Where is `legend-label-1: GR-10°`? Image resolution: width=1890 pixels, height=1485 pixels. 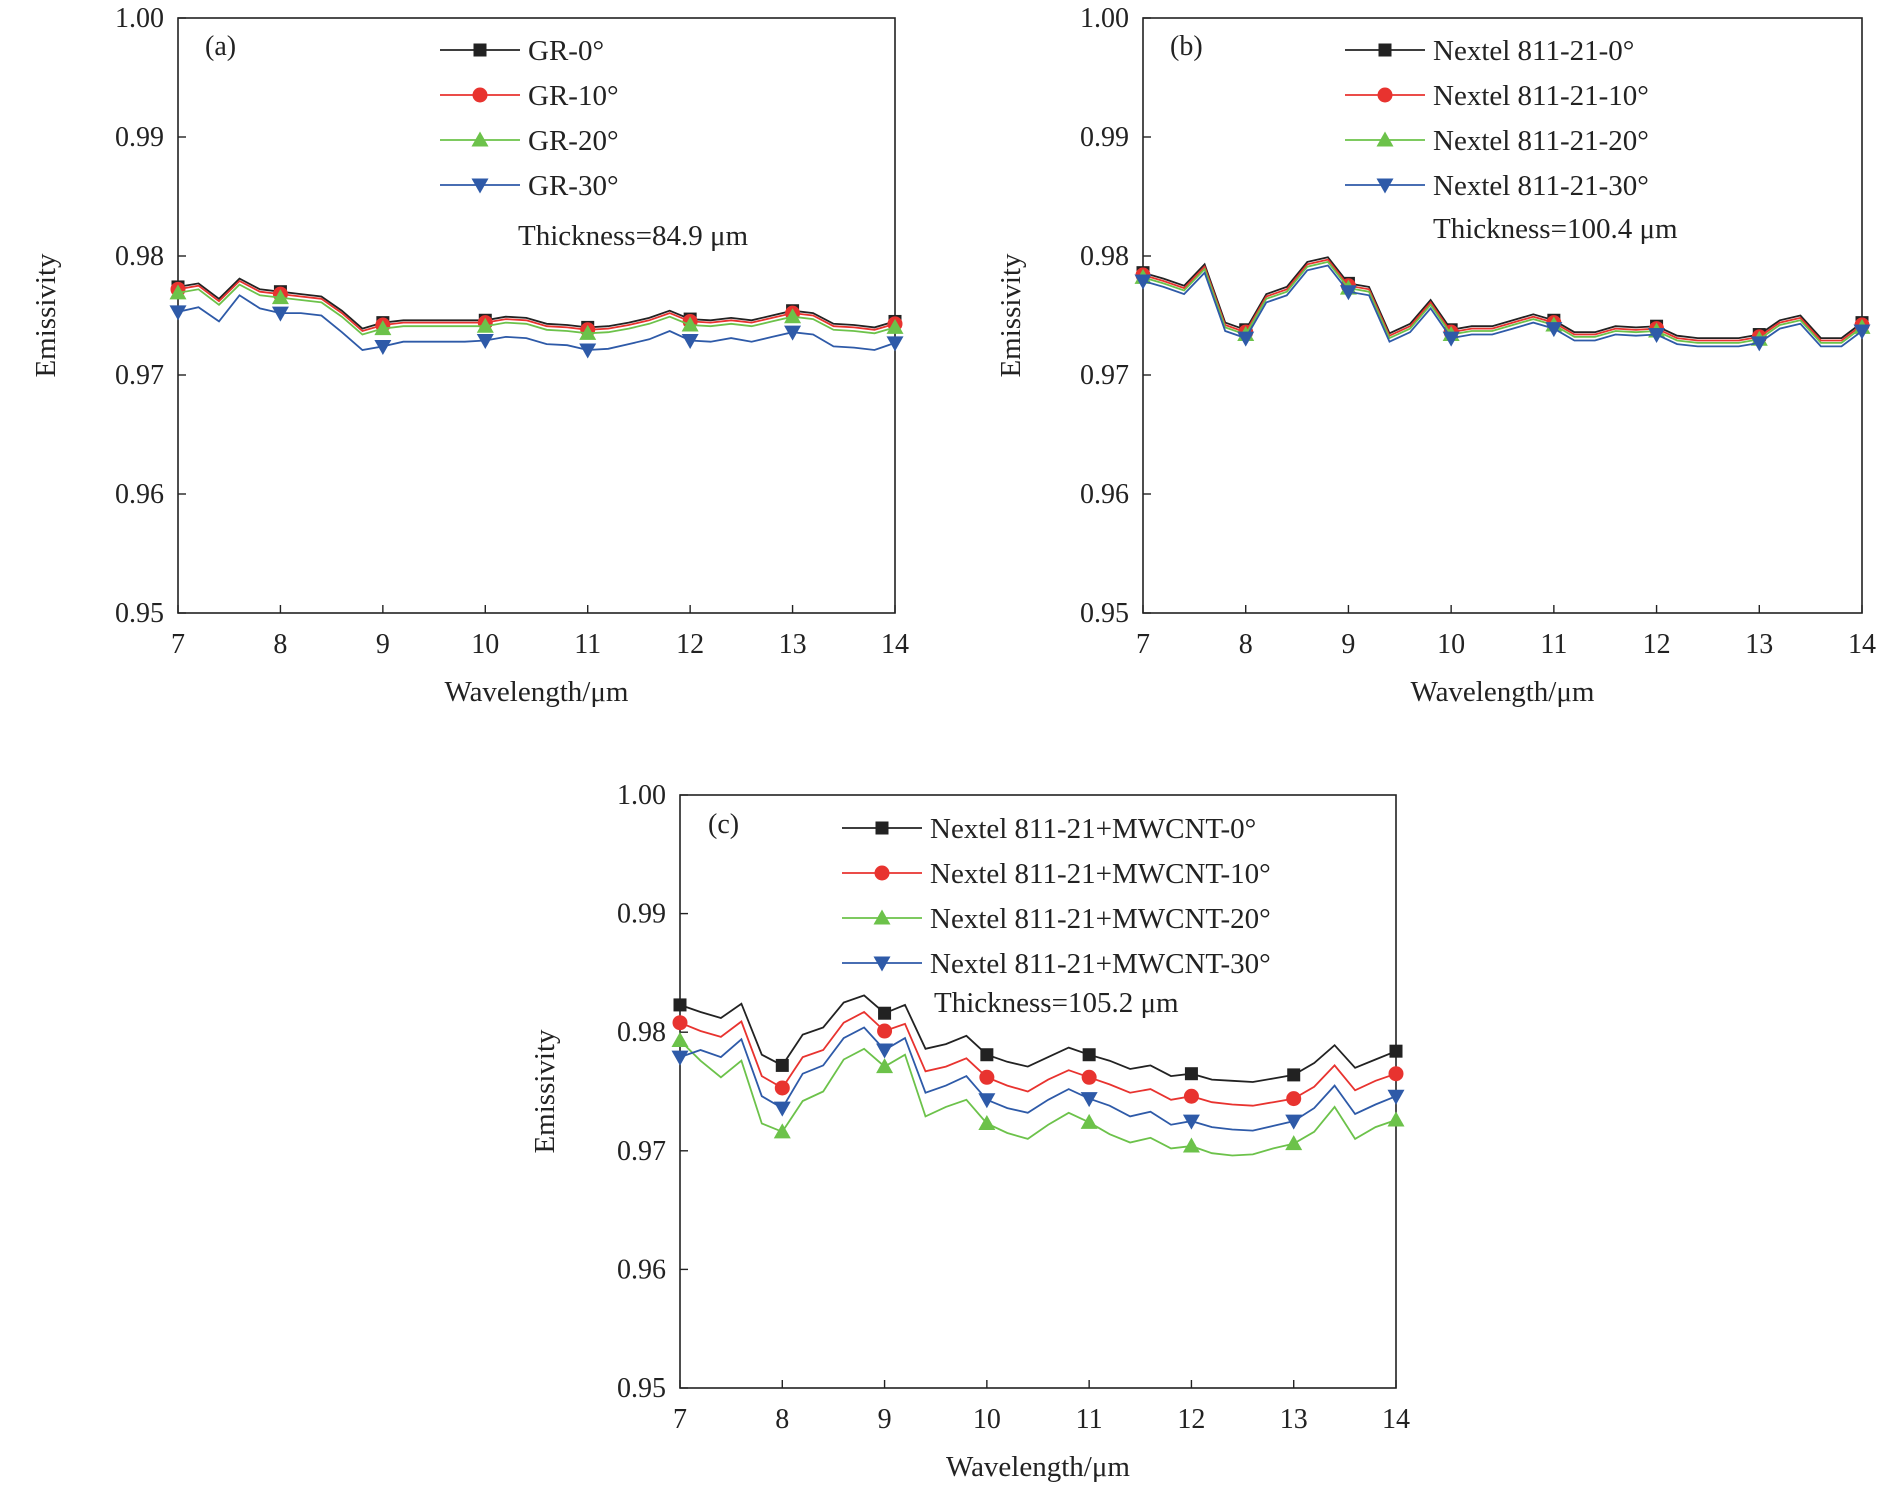
legend-label-1: GR-10° is located at coordinates (573, 96).